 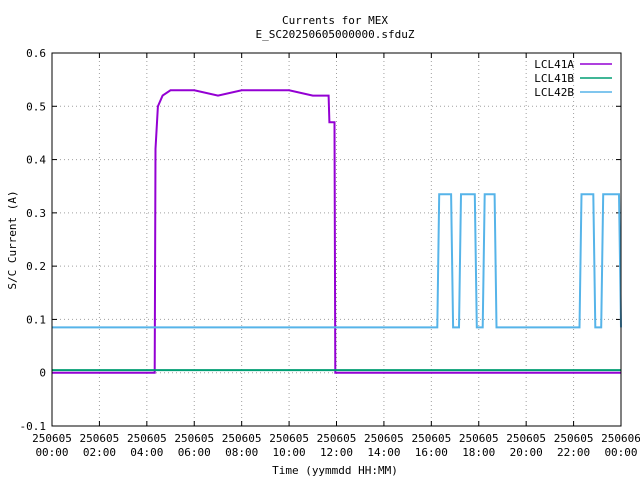 I want to click on x-tick-time: 08:00, so click(x=241, y=452).